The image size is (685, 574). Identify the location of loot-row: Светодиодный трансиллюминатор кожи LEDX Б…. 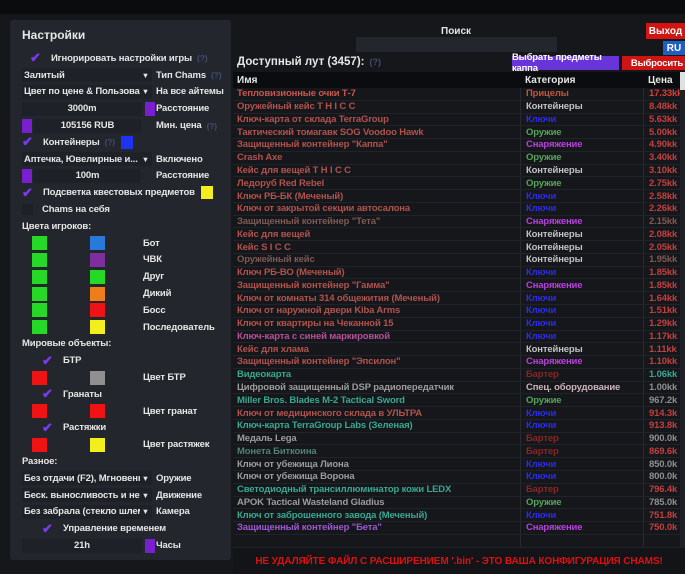
(456, 490).